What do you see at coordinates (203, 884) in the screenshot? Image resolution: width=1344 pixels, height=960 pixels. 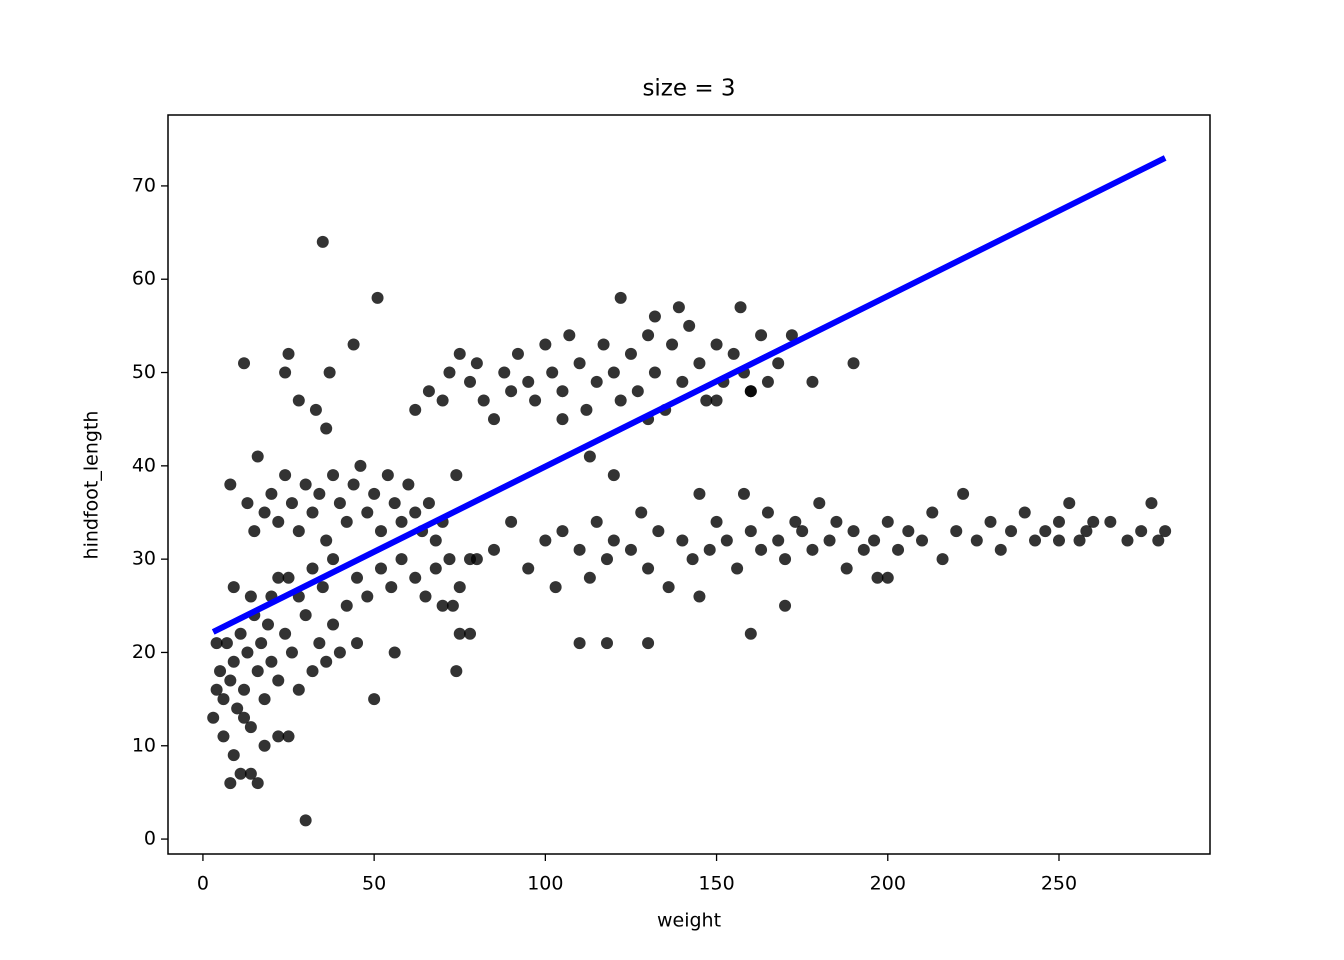 I see `x-tick-label: 0` at bounding box center [203, 884].